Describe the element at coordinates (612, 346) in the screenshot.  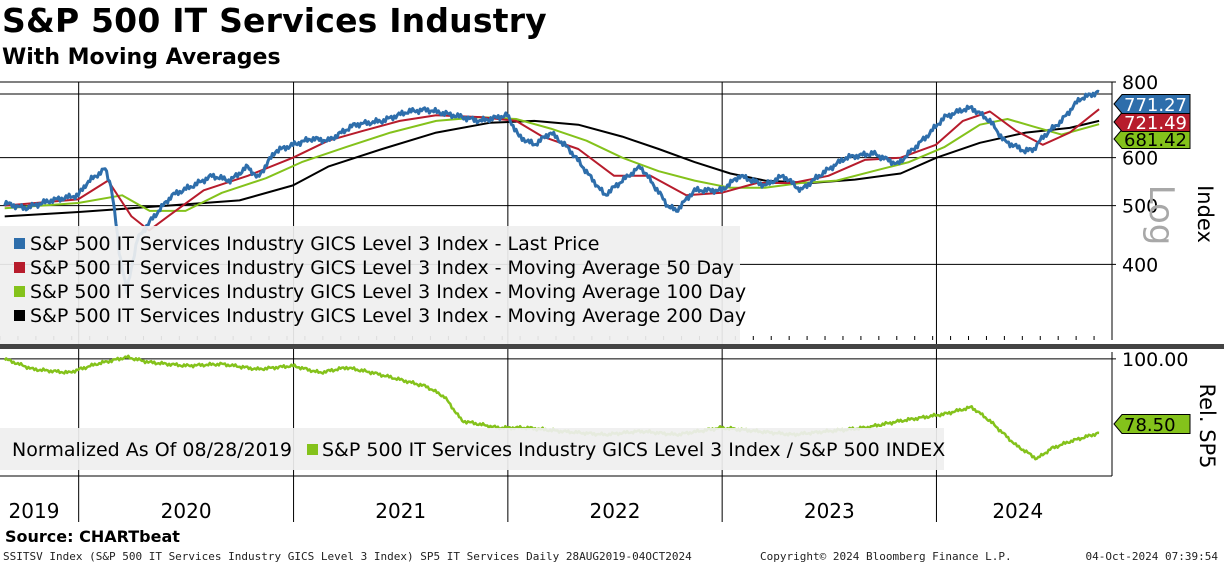
I see `panel-separator` at that location.